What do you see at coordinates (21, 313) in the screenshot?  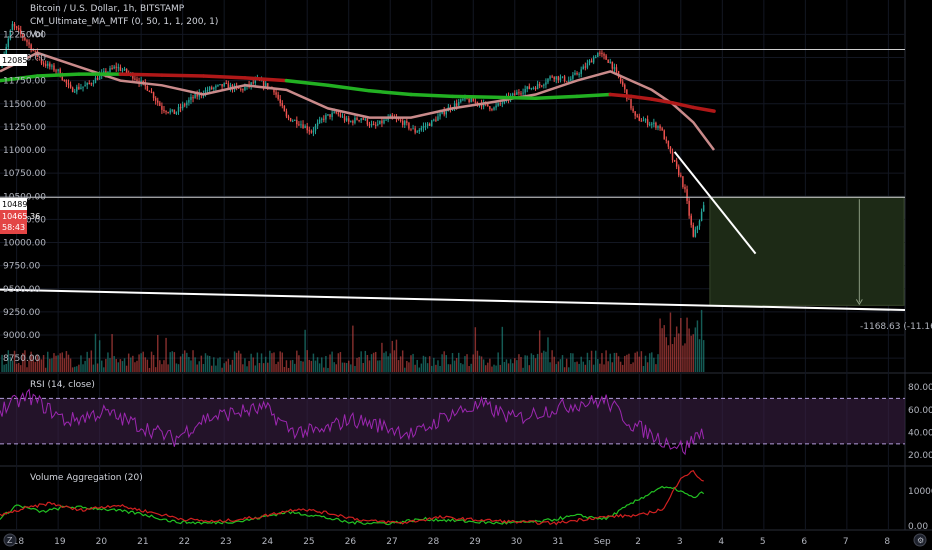 I see `y-tick-9250: 9250.00` at bounding box center [21, 313].